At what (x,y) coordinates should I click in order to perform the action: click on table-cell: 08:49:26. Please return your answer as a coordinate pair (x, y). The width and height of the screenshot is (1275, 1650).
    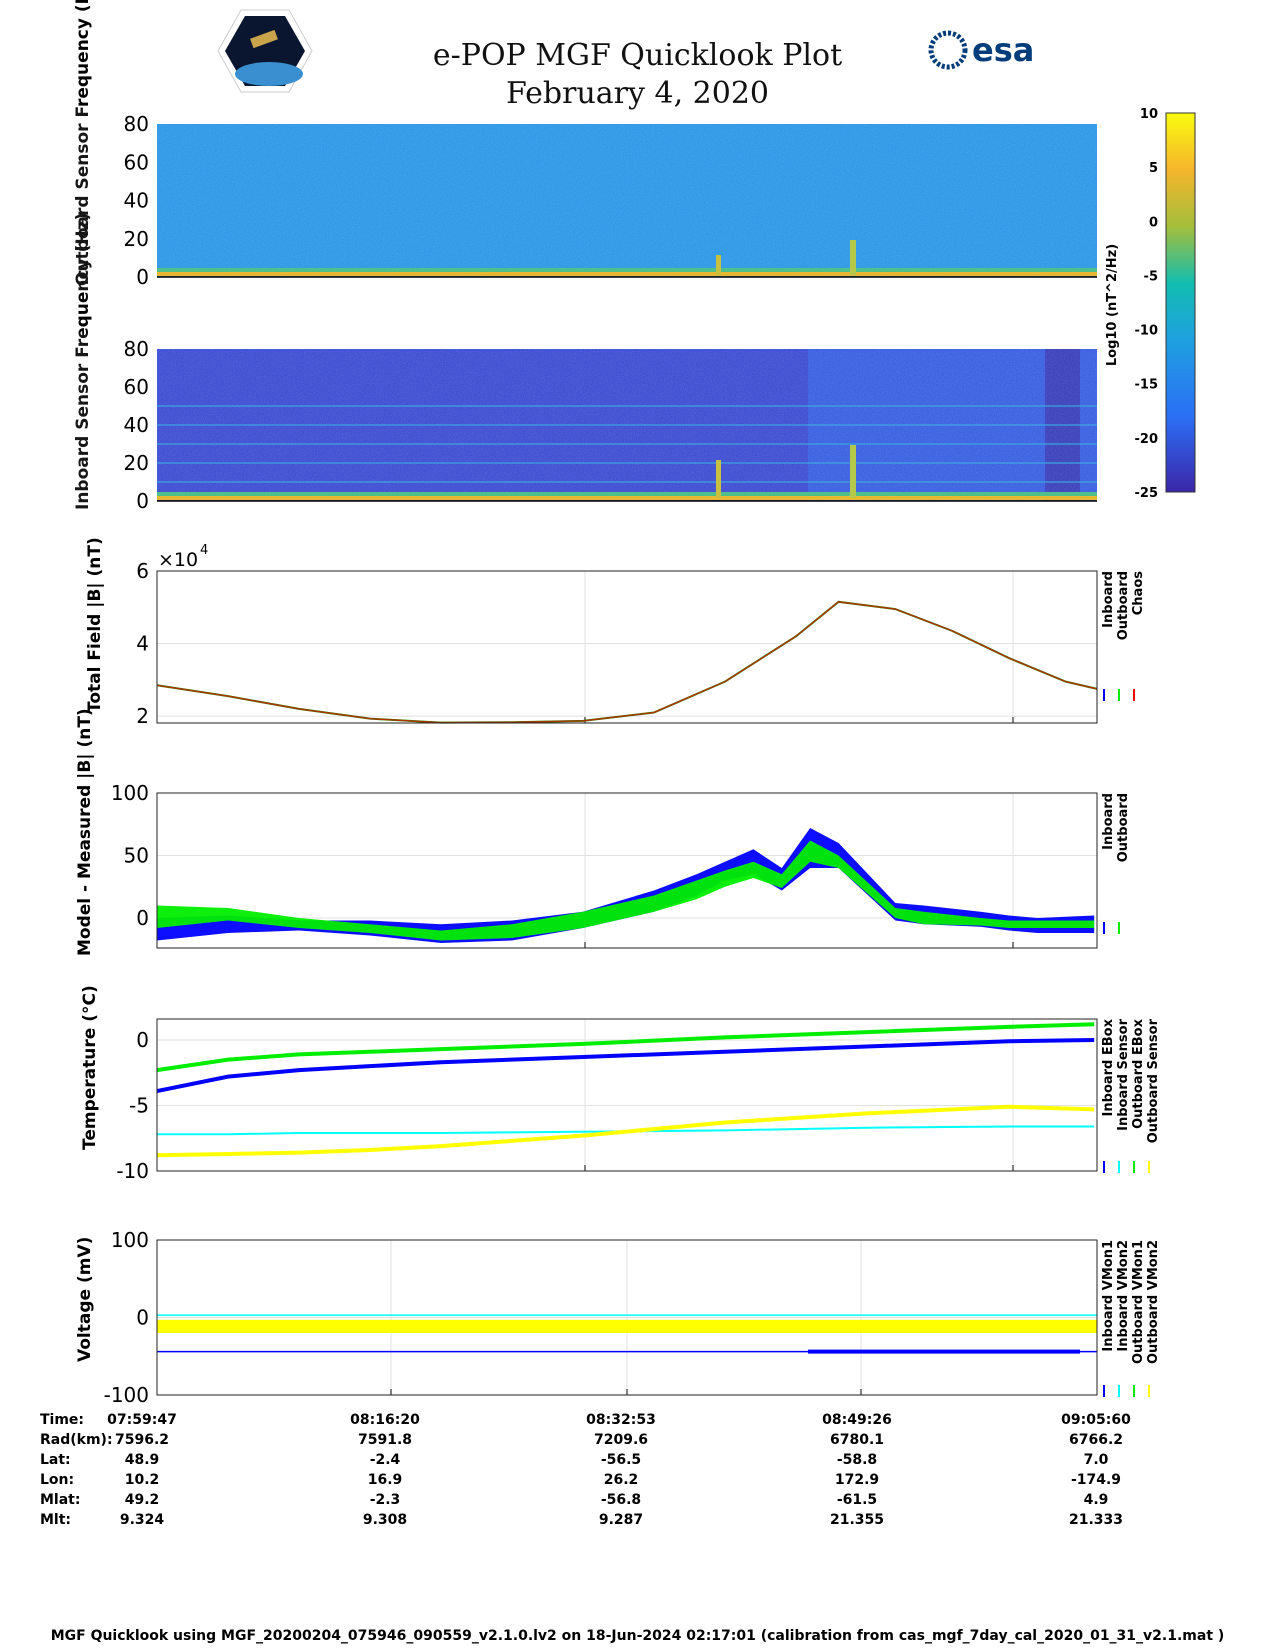
    Looking at the image, I should click on (857, 1420).